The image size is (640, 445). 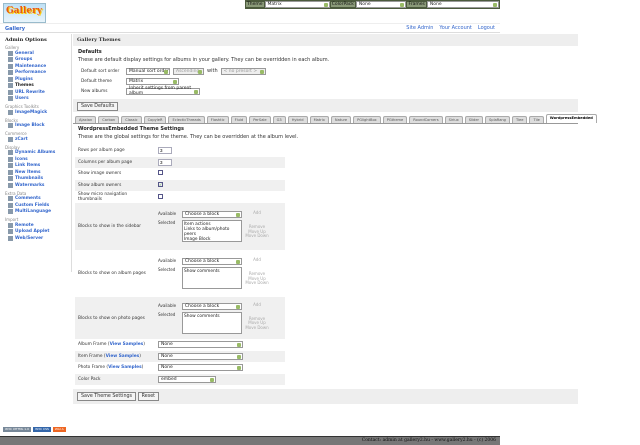 What do you see at coordinates (462, 4) in the screenshot?
I see `frames-select: None` at bounding box center [462, 4].